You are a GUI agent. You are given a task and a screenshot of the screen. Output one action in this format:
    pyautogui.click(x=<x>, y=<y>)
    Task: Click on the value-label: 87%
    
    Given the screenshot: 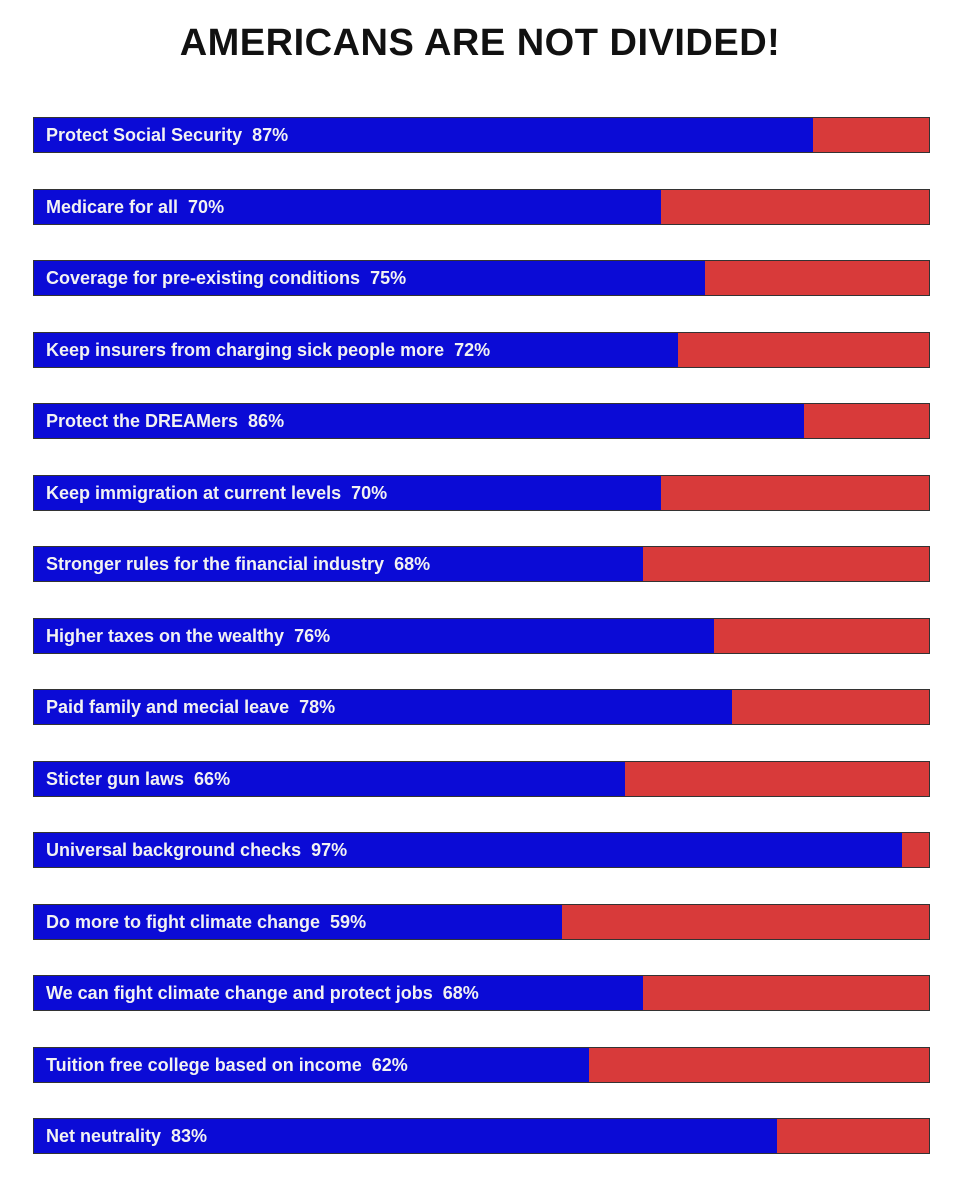 What is the action you would take?
    pyautogui.click(x=265, y=135)
    